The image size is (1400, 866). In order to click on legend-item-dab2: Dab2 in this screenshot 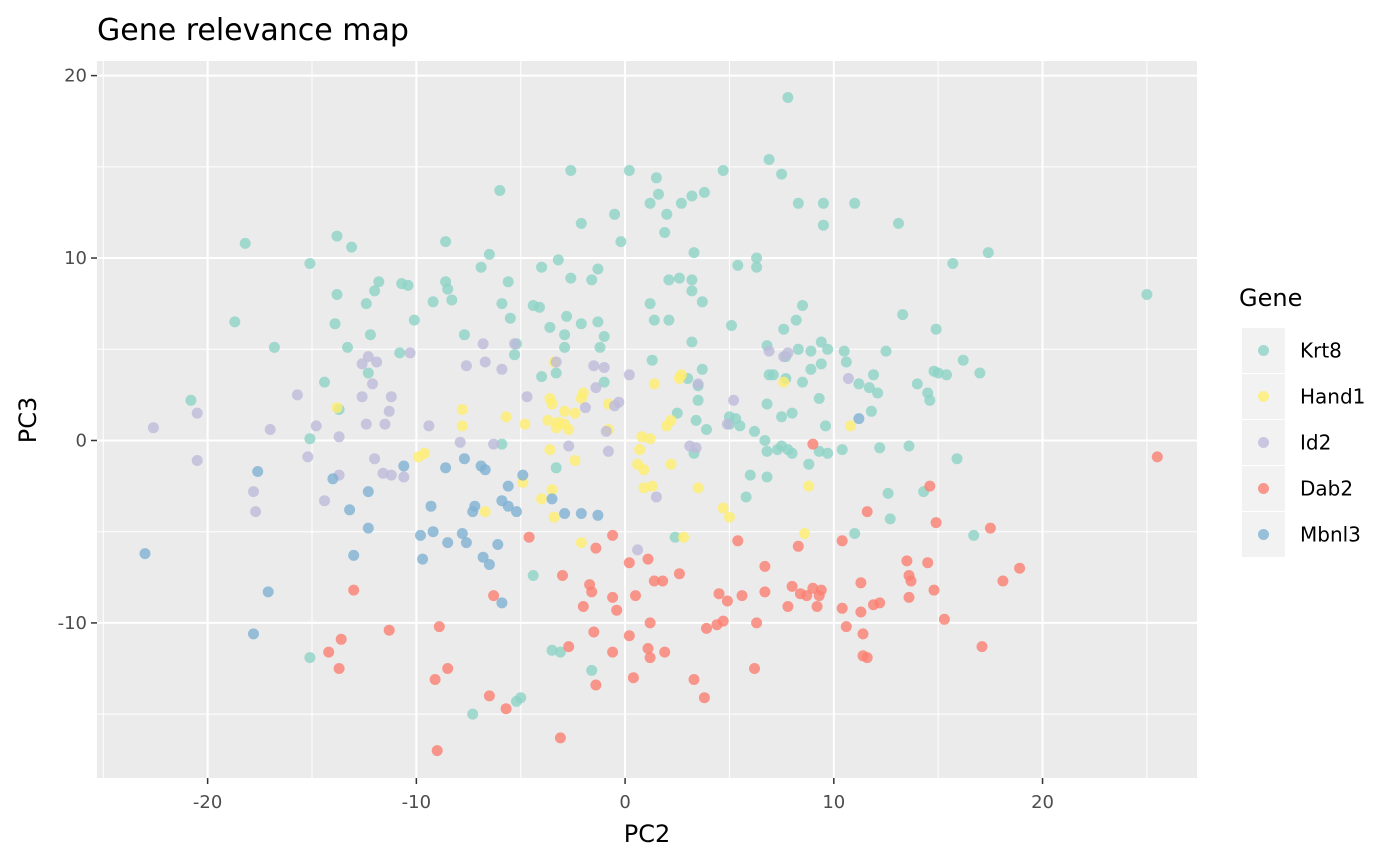, I will do `click(1297, 488)`.